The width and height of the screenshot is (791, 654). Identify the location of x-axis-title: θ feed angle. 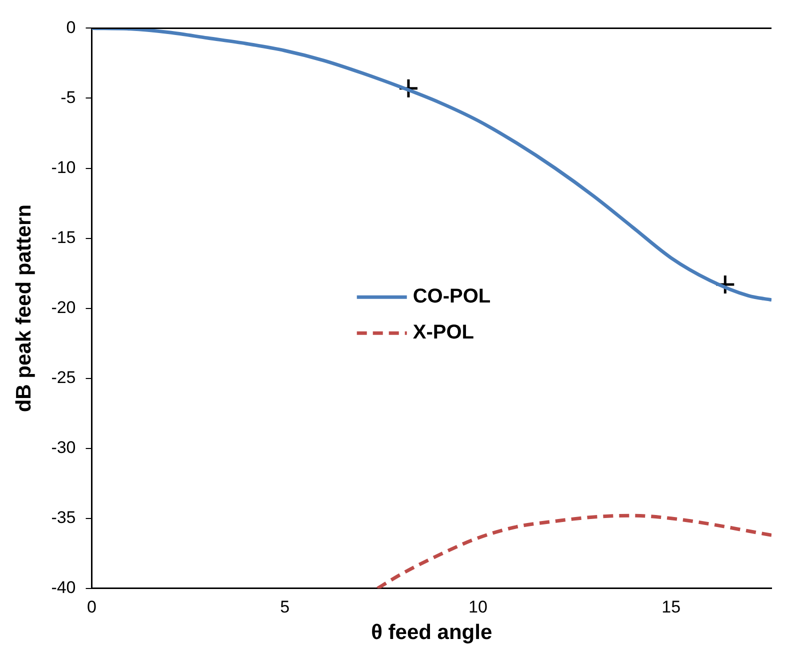
(431, 632).